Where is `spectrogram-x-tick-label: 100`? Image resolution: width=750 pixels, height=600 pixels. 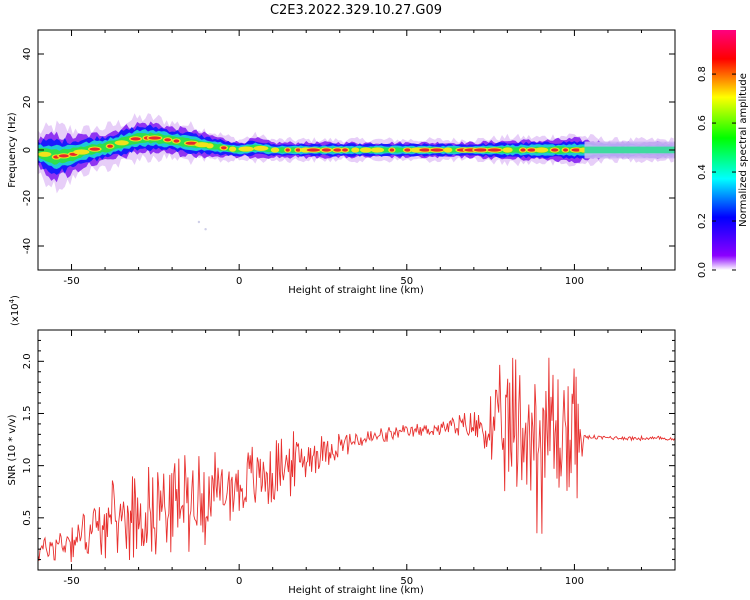 spectrogram-x-tick-label: 100 is located at coordinates (574, 281).